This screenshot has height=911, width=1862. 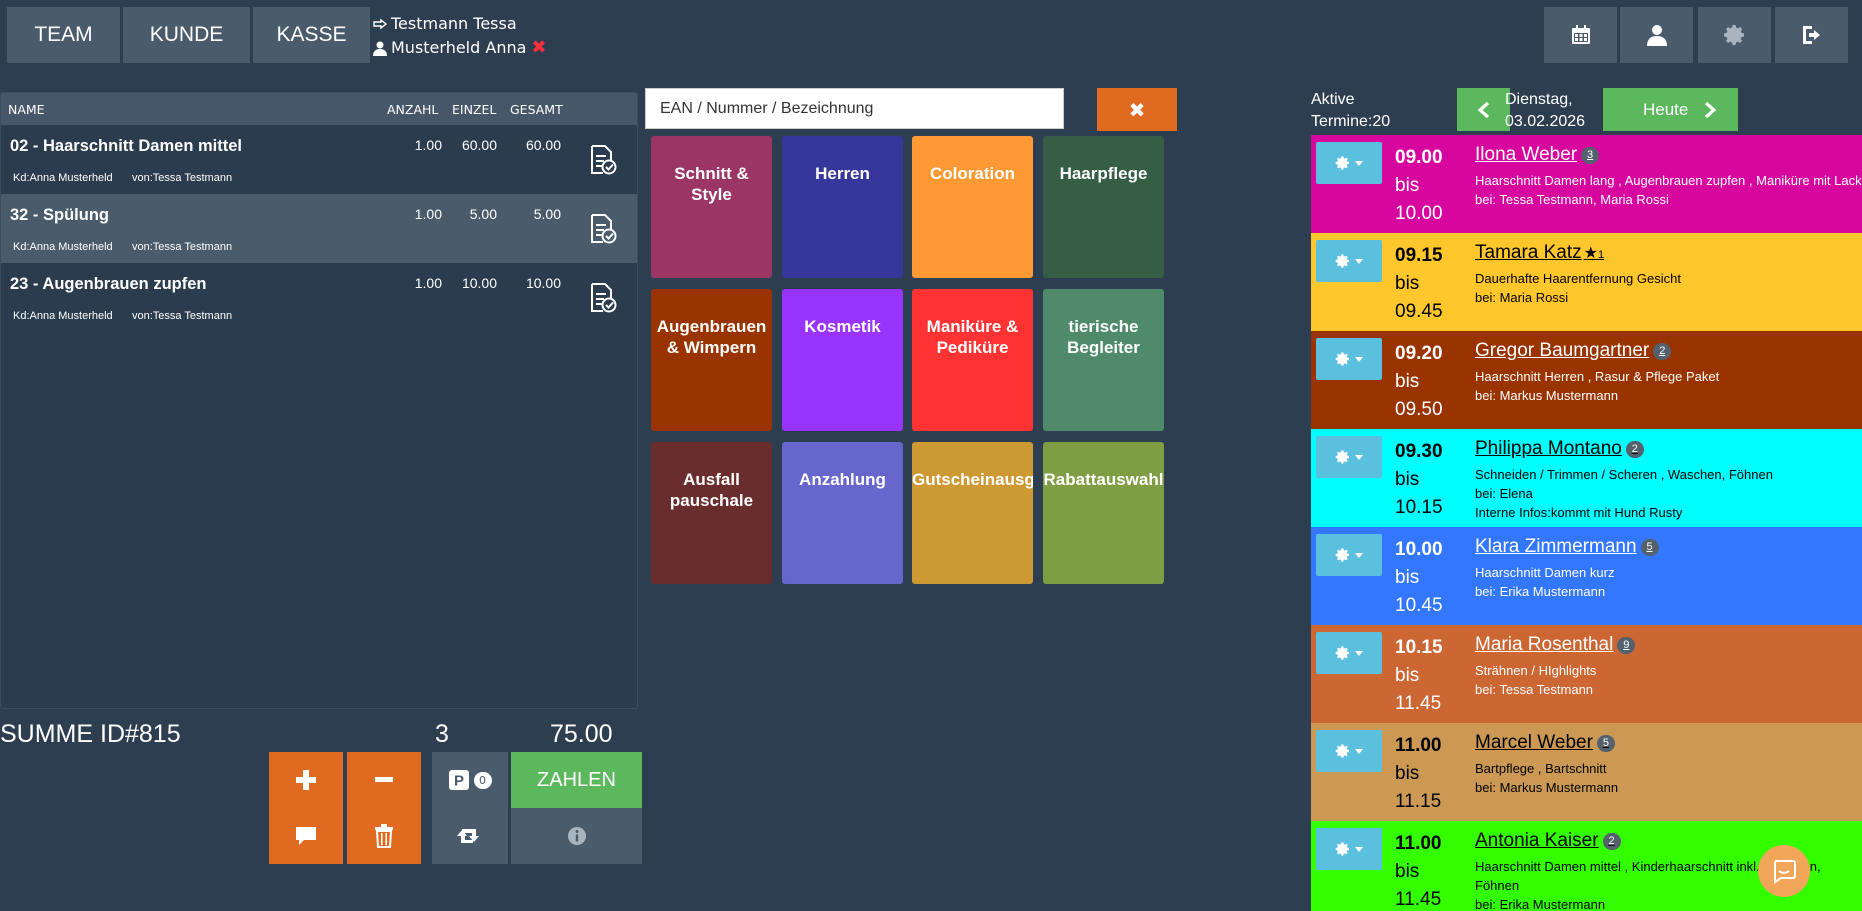 What do you see at coordinates (1539, 253) in the screenshot?
I see `customer-link: Tamara Katz ★1` at bounding box center [1539, 253].